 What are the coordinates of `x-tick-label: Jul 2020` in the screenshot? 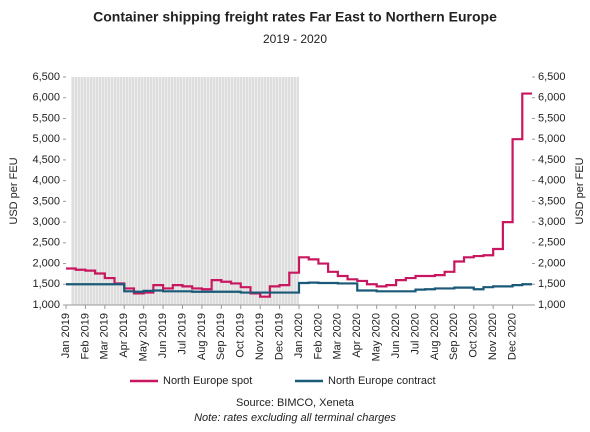 It's located at (415, 334).